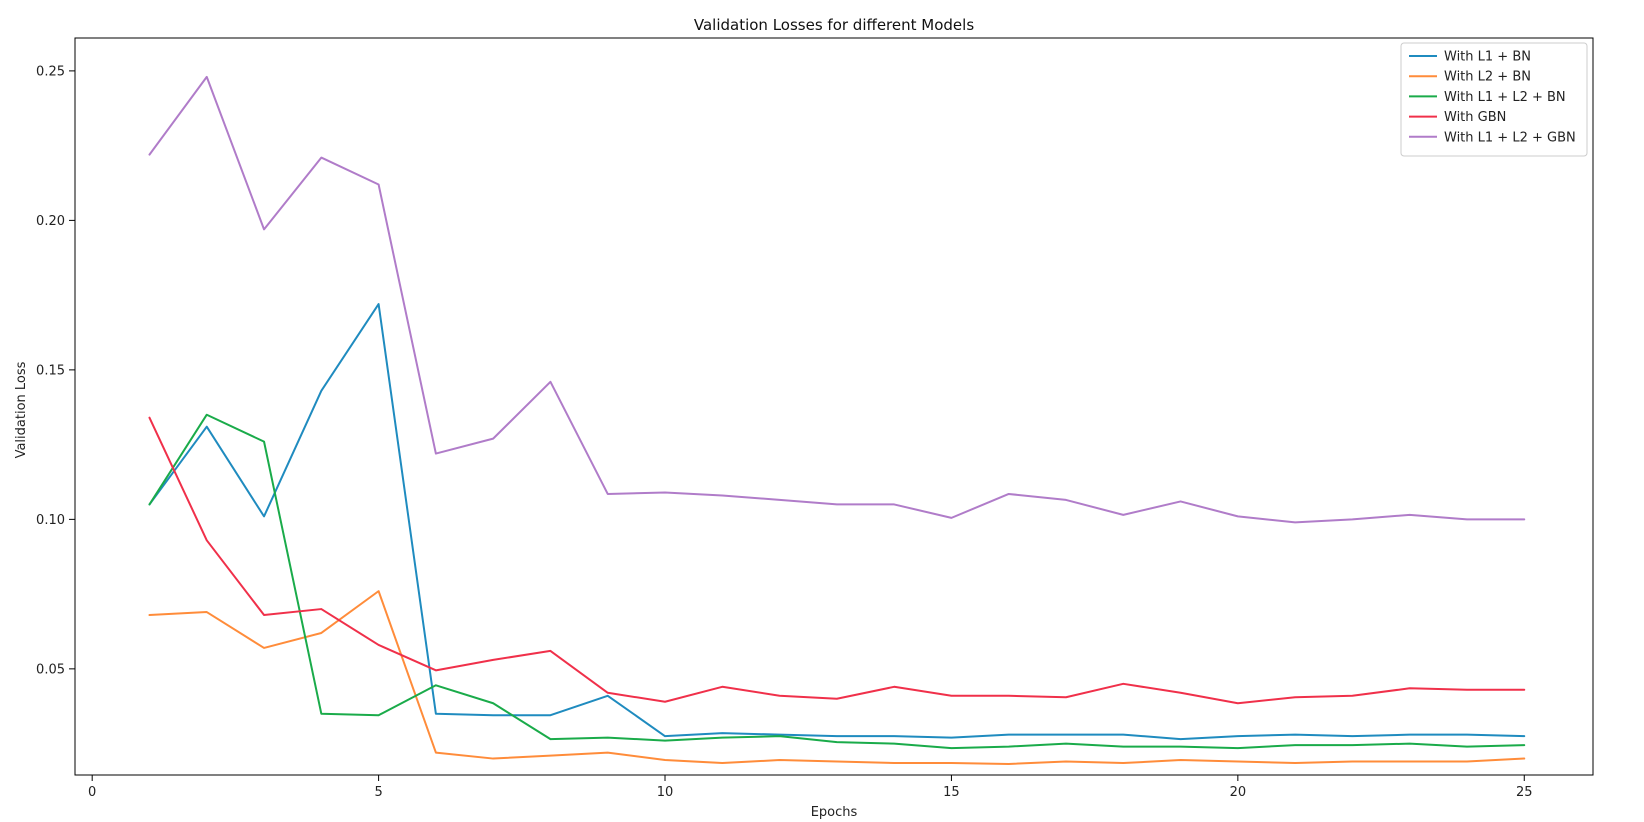 The height and width of the screenshot is (822, 1644). Describe the element at coordinates (1487, 57) in the screenshot. I see `legend-label: With L1 + BN` at that location.